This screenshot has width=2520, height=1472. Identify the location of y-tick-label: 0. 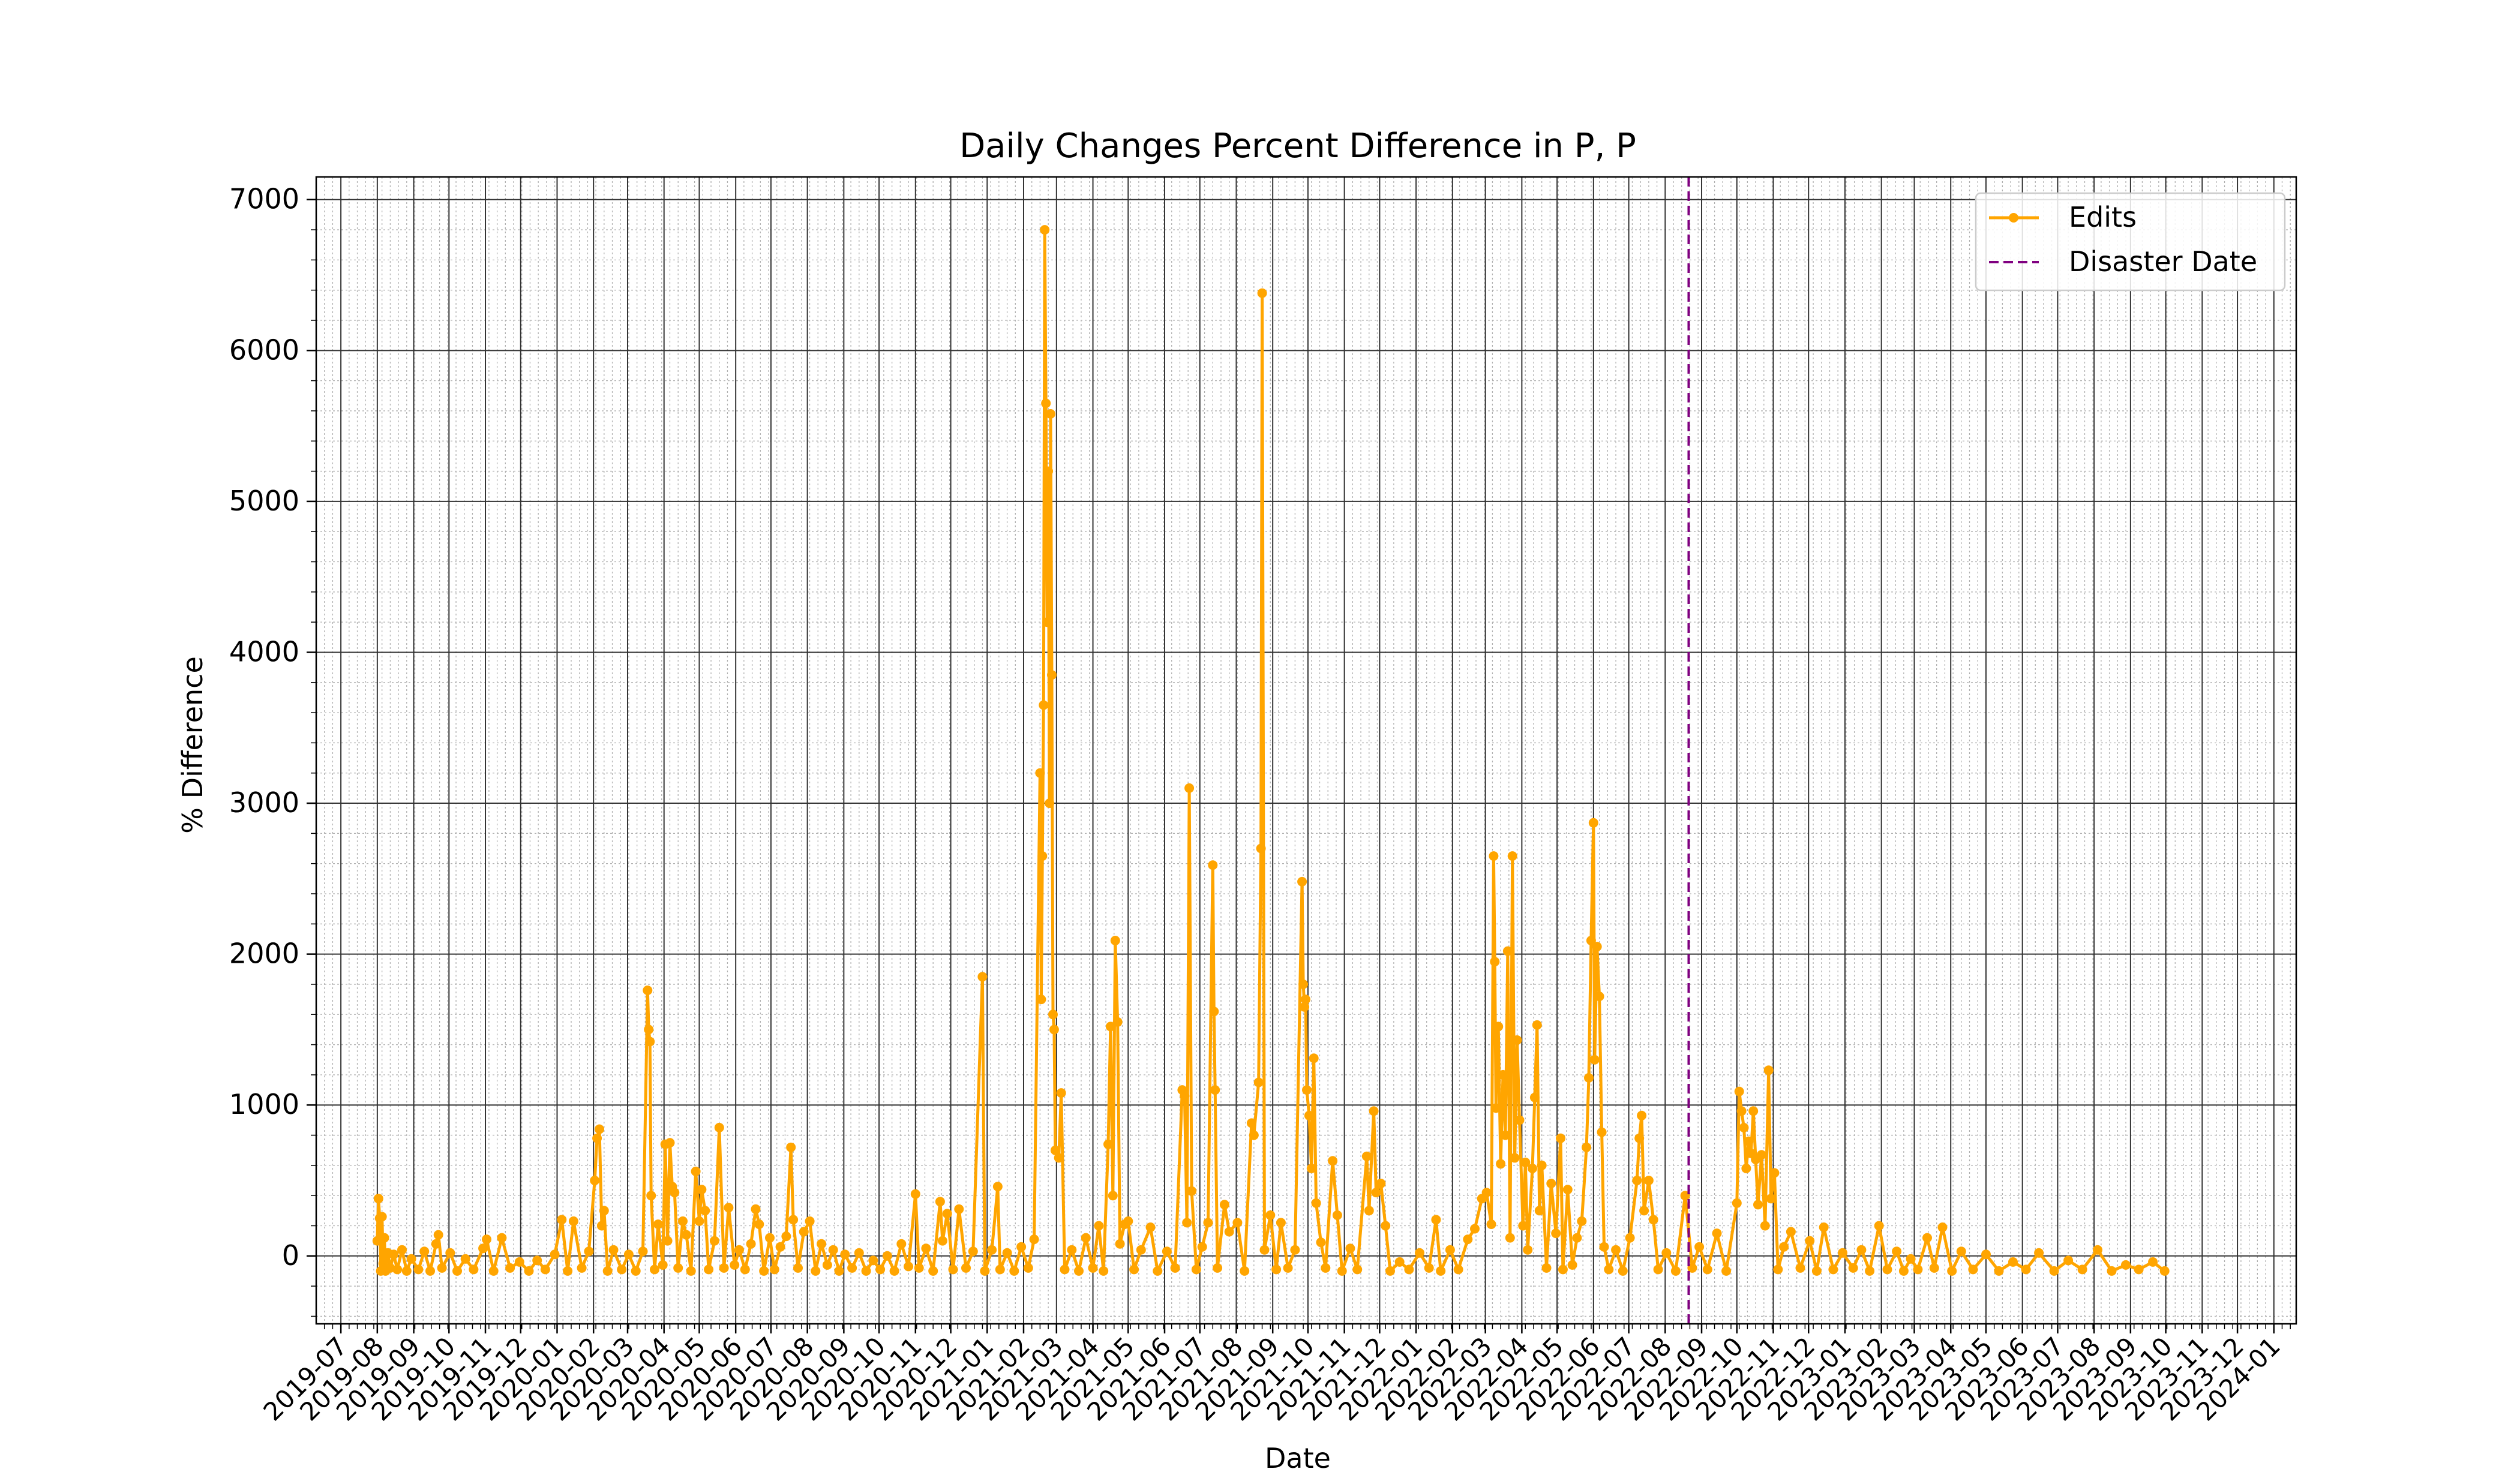
(290, 1255).